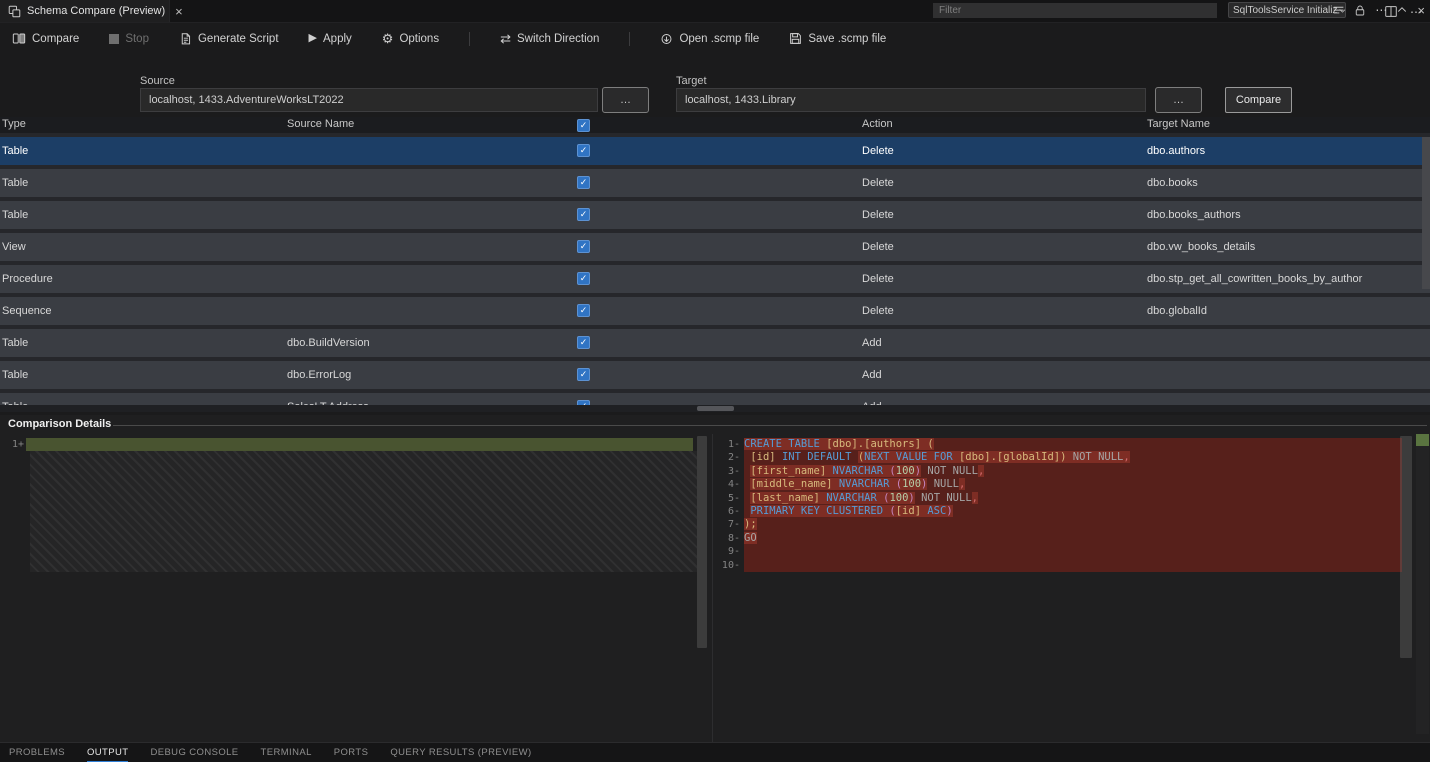  I want to click on toolbar-button-label: Apply, so click(337, 38).